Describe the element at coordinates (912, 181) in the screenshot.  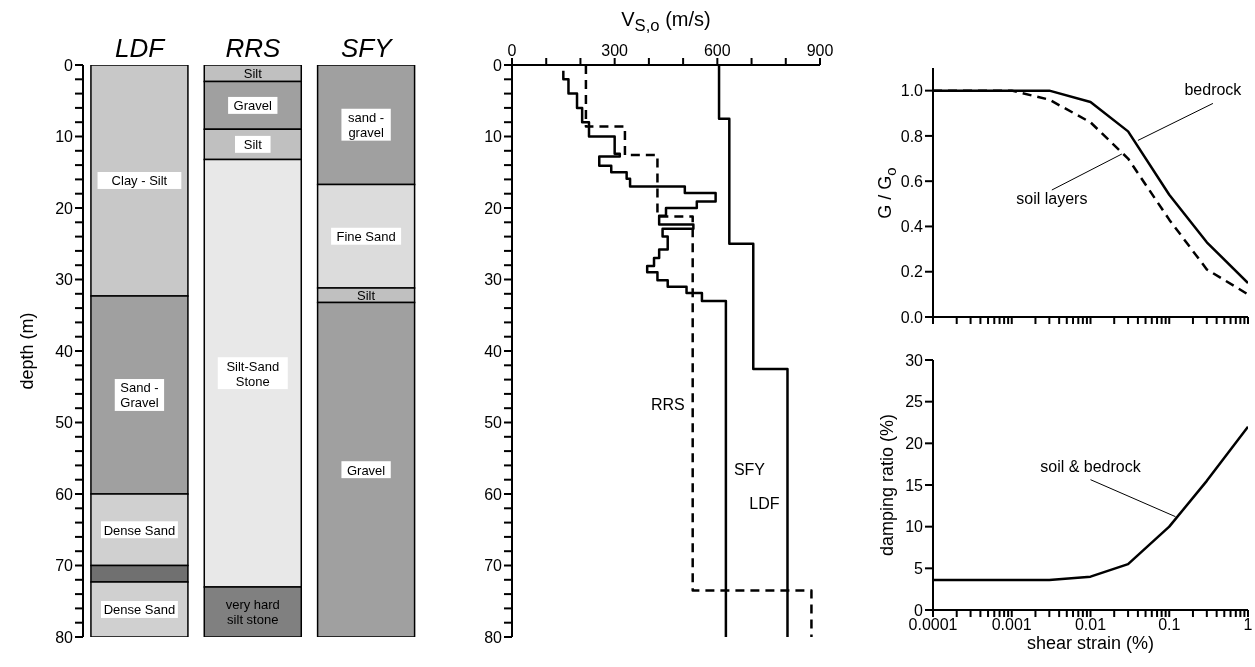
I see `y-tick-label: 0.6` at that location.